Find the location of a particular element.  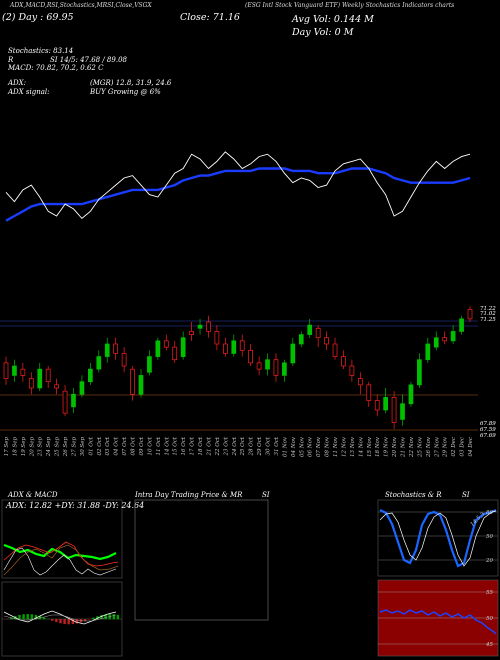

adx-line is located at coordinates (60, 561).